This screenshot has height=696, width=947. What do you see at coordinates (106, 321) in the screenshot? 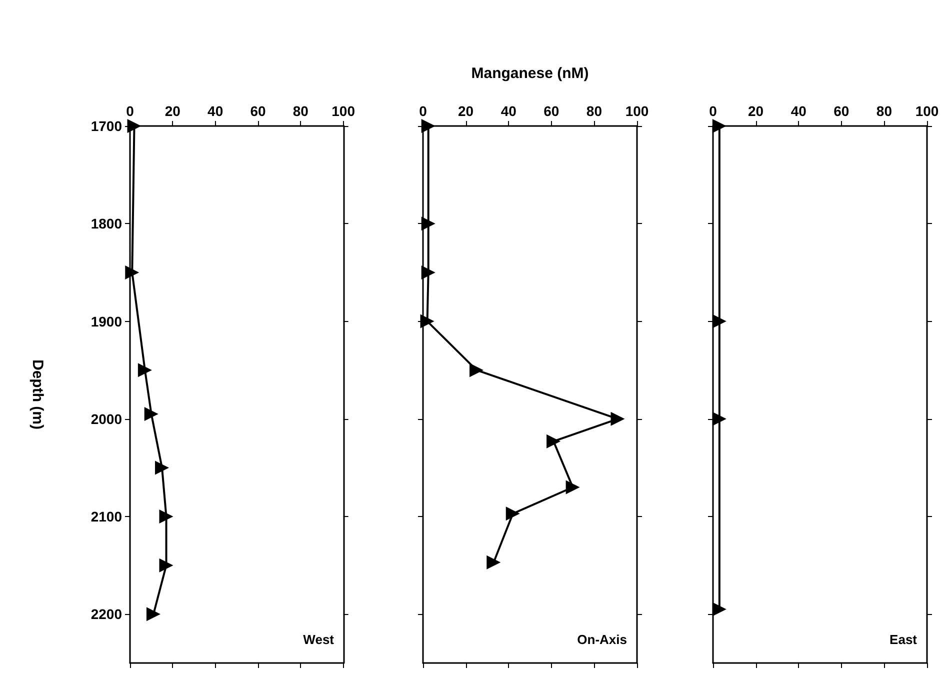
I see `y-tick-label: 1900` at bounding box center [106, 321].